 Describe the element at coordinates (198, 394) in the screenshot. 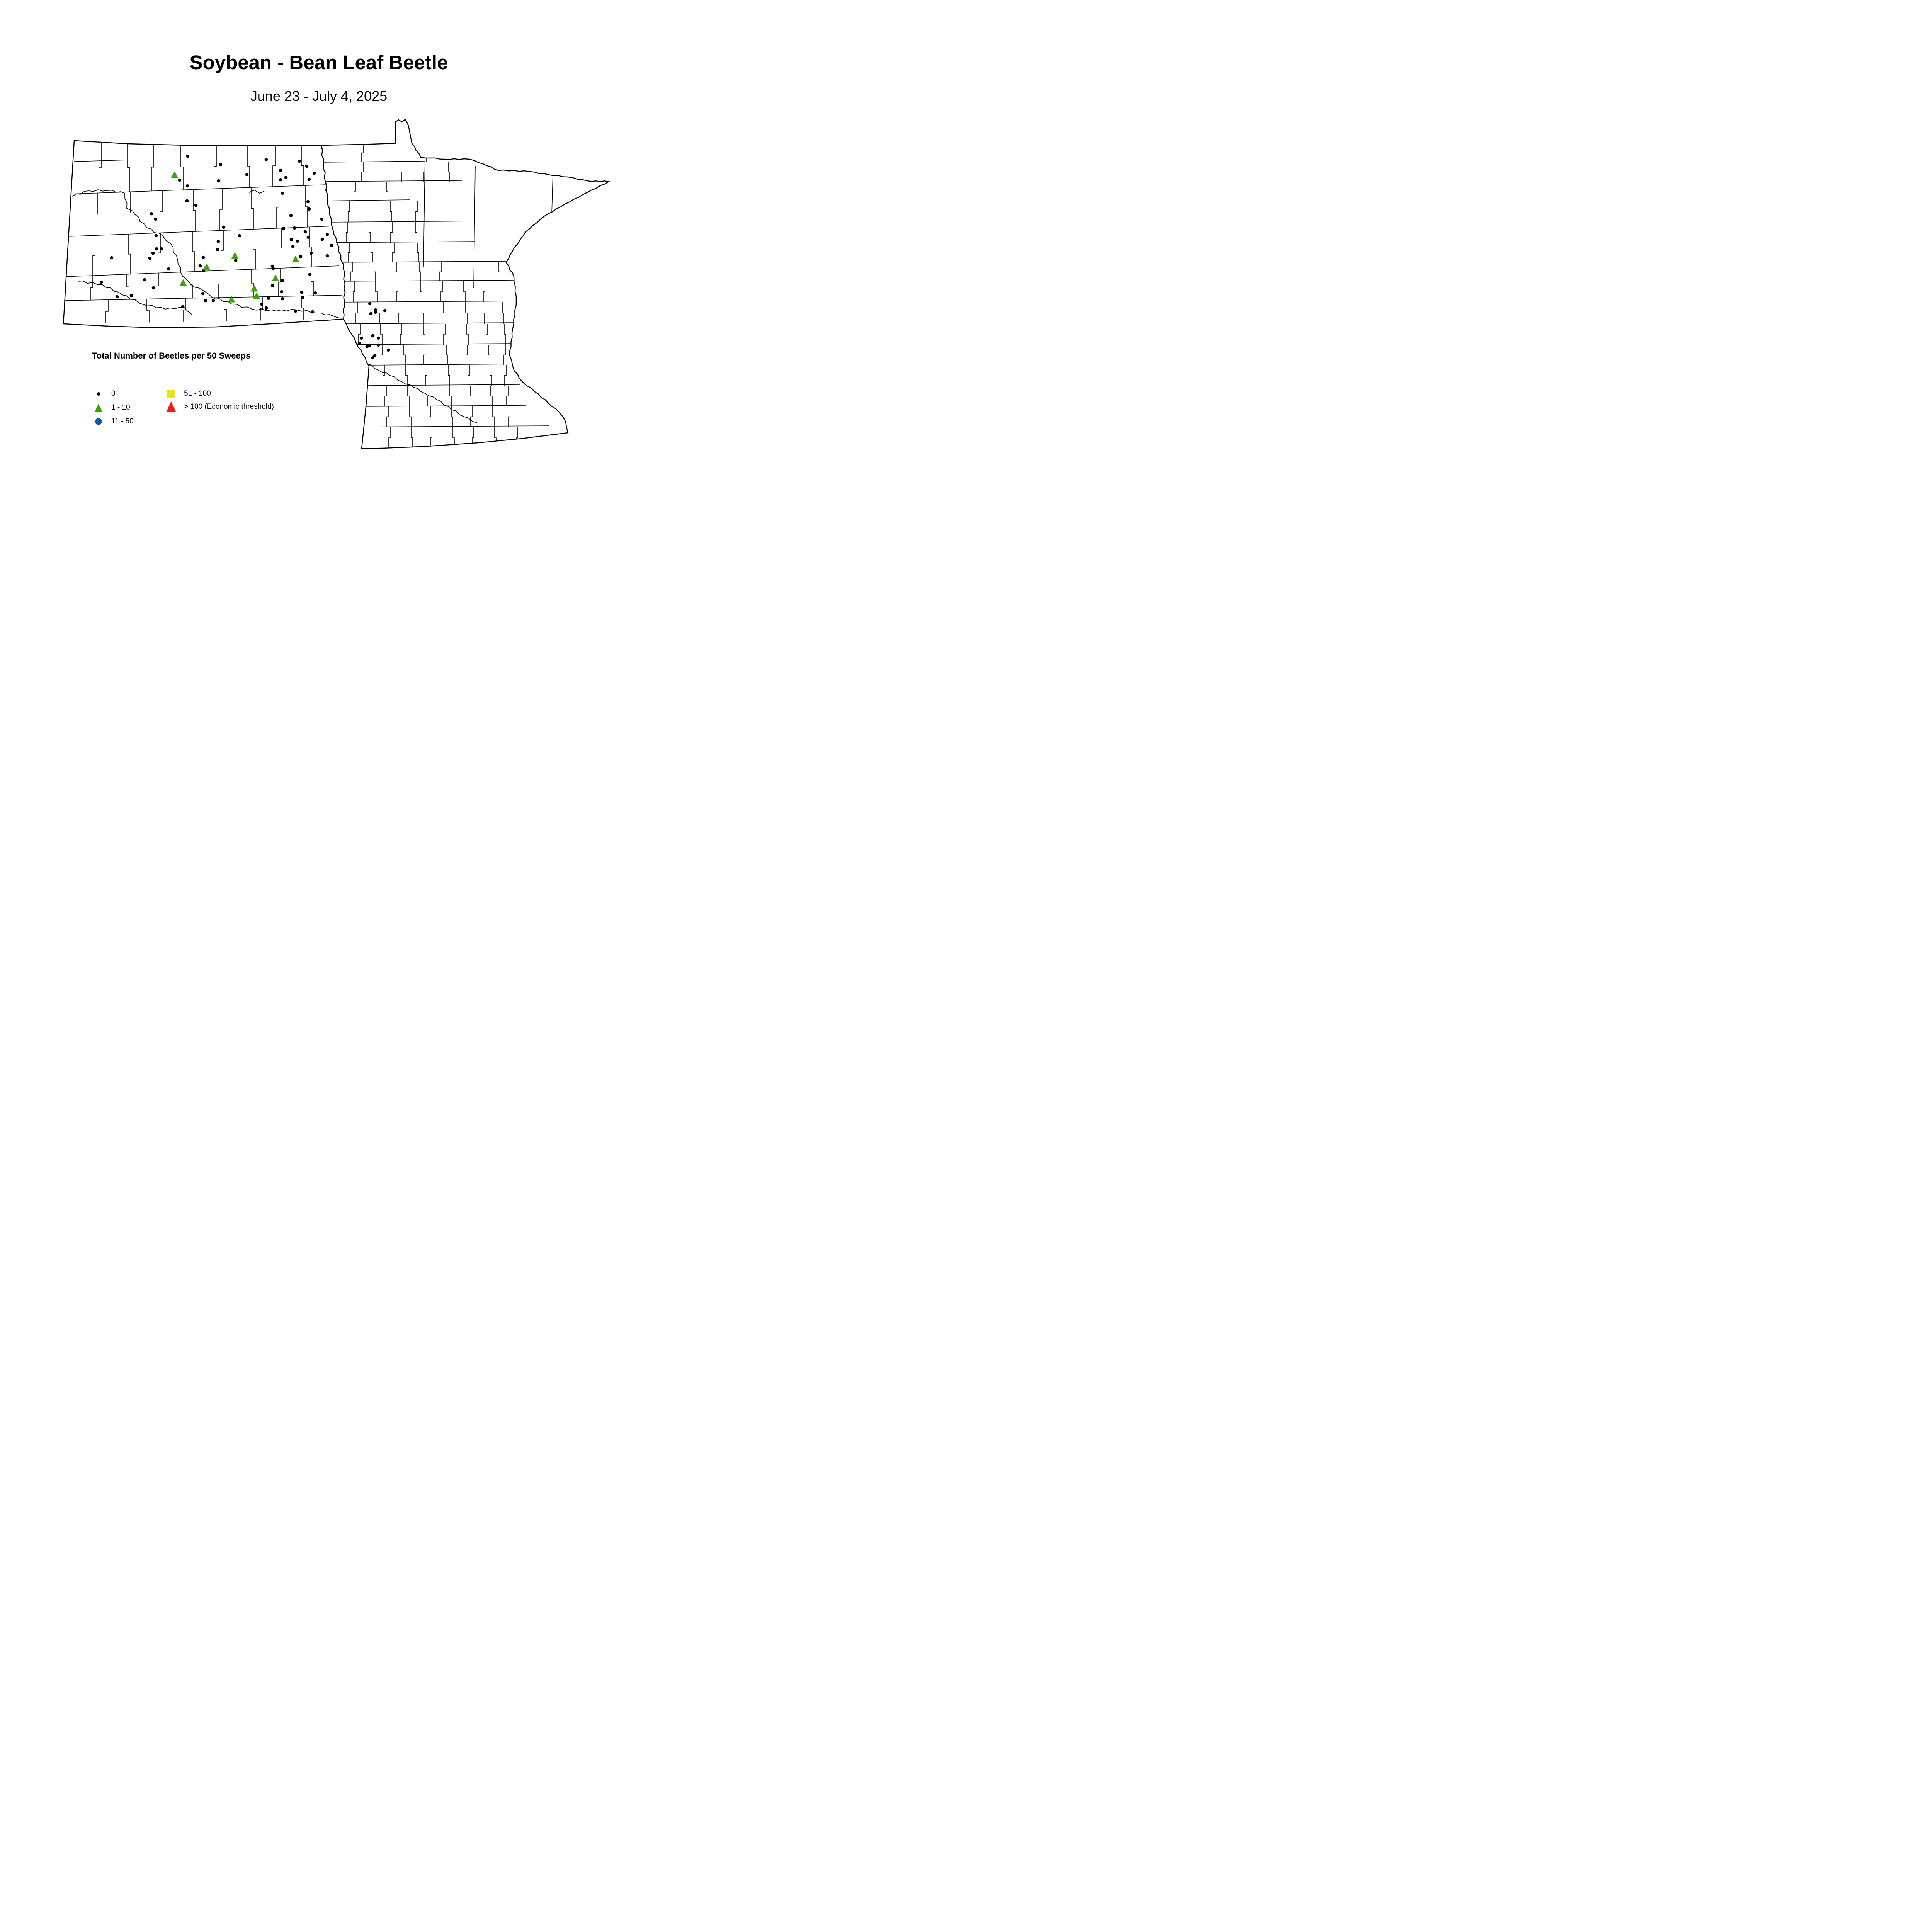

I see `legend-label: 51 - 100` at that location.